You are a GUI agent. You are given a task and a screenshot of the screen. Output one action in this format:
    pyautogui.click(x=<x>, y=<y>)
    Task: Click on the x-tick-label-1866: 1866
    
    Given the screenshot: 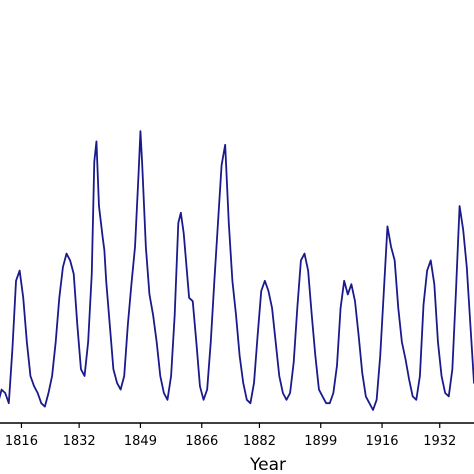 What is the action you would take?
    pyautogui.click(x=201, y=441)
    